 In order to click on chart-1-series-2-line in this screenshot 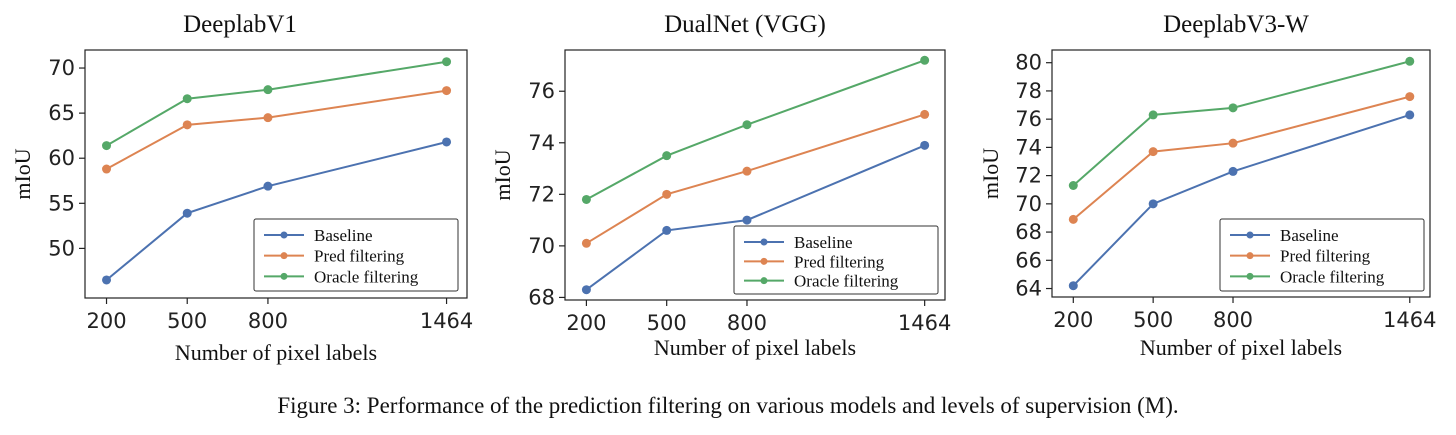, I will do `click(755, 130)`.